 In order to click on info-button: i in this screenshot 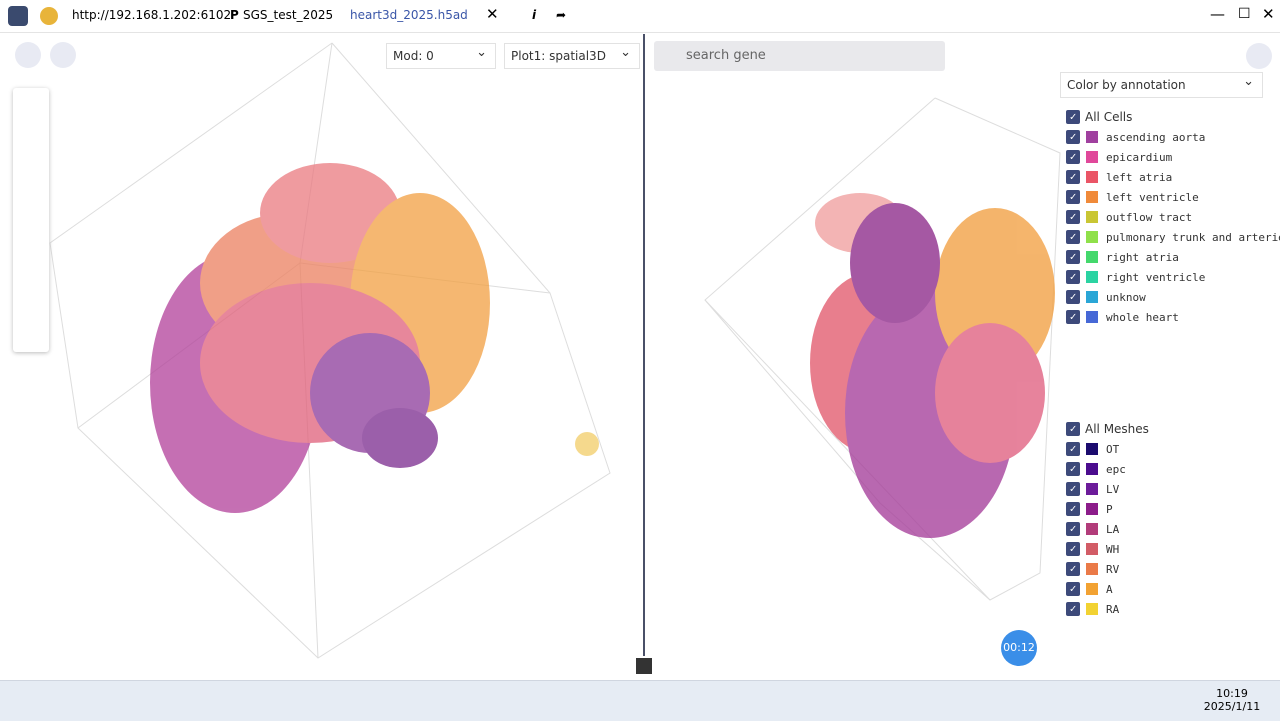, I will do `click(534, 15)`.